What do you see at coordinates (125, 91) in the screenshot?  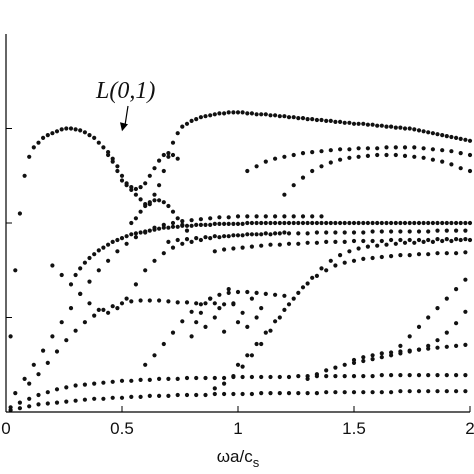 I see `annotation-label: L(0,1)` at bounding box center [125, 91].